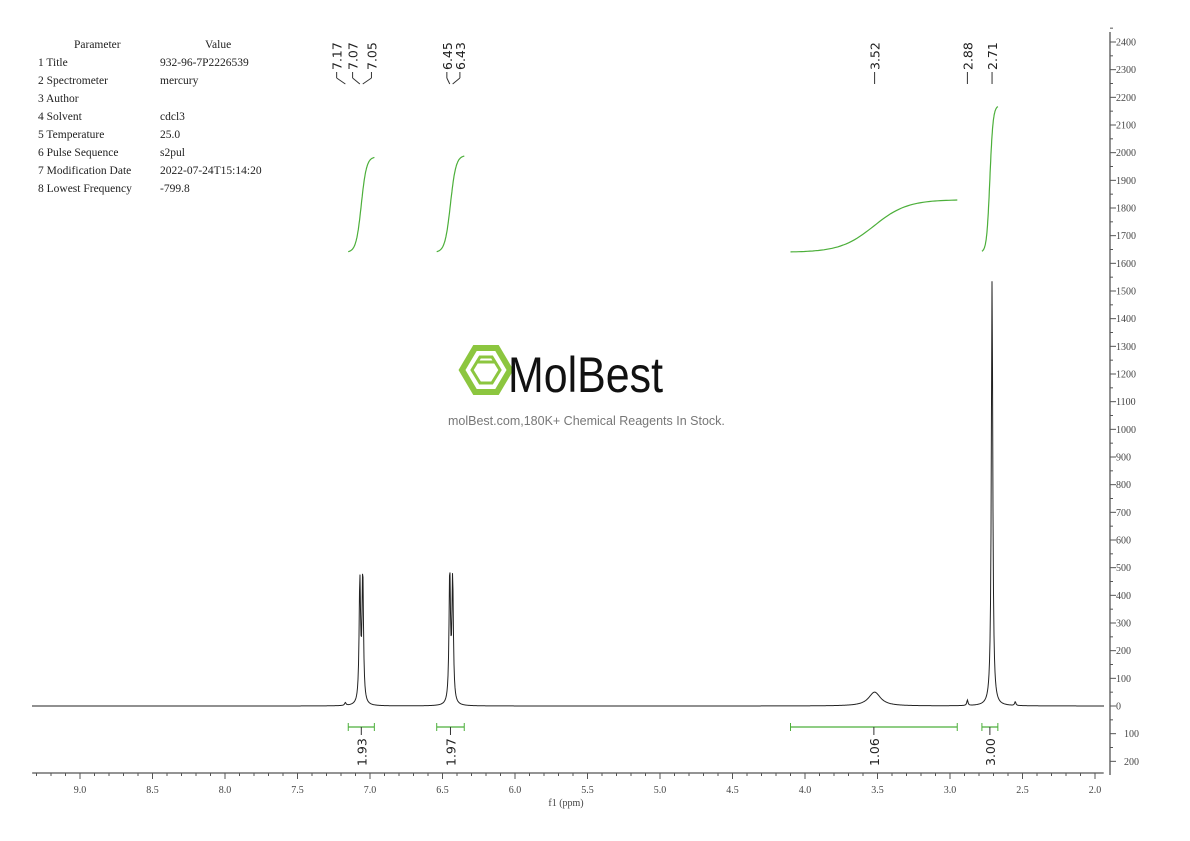 This screenshot has height=841, width=1190. I want to click on y-tick-label: 2000, so click(1126, 153).